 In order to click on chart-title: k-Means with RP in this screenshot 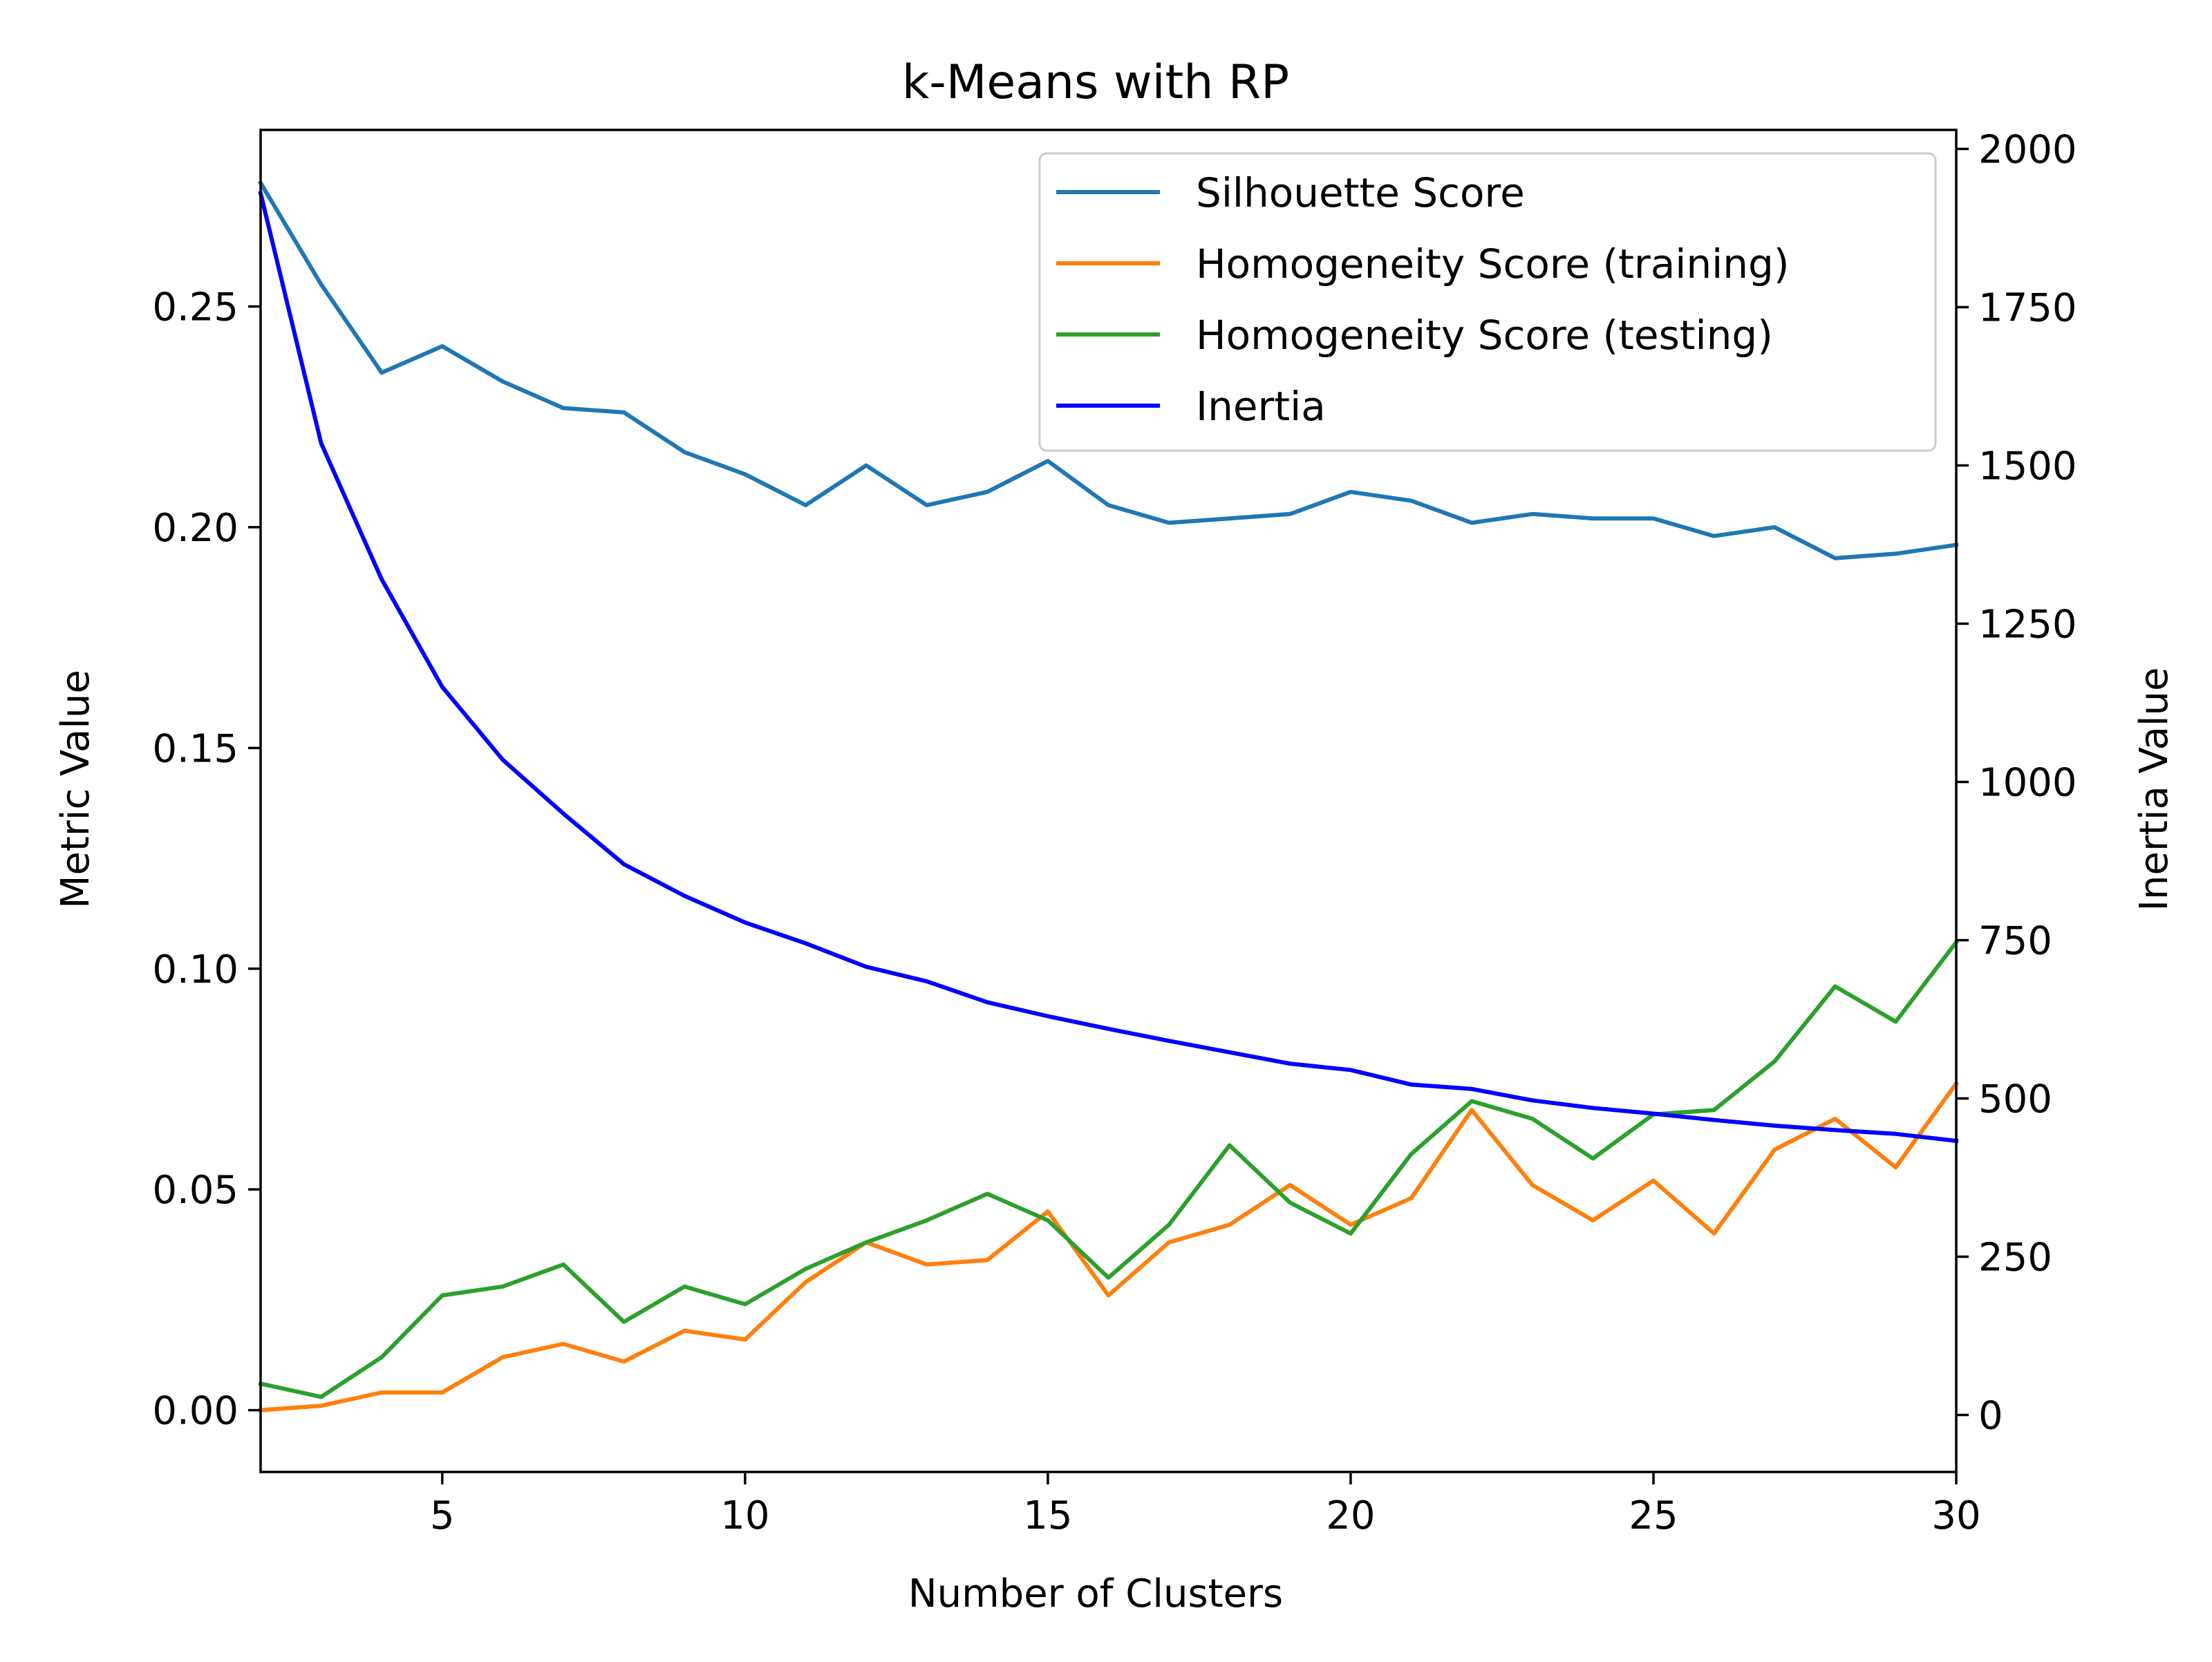, I will do `click(1095, 82)`.